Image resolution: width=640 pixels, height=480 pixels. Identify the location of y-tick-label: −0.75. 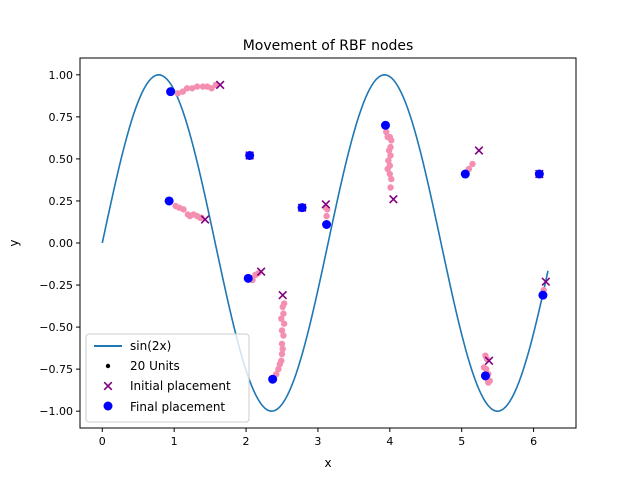
(56, 369).